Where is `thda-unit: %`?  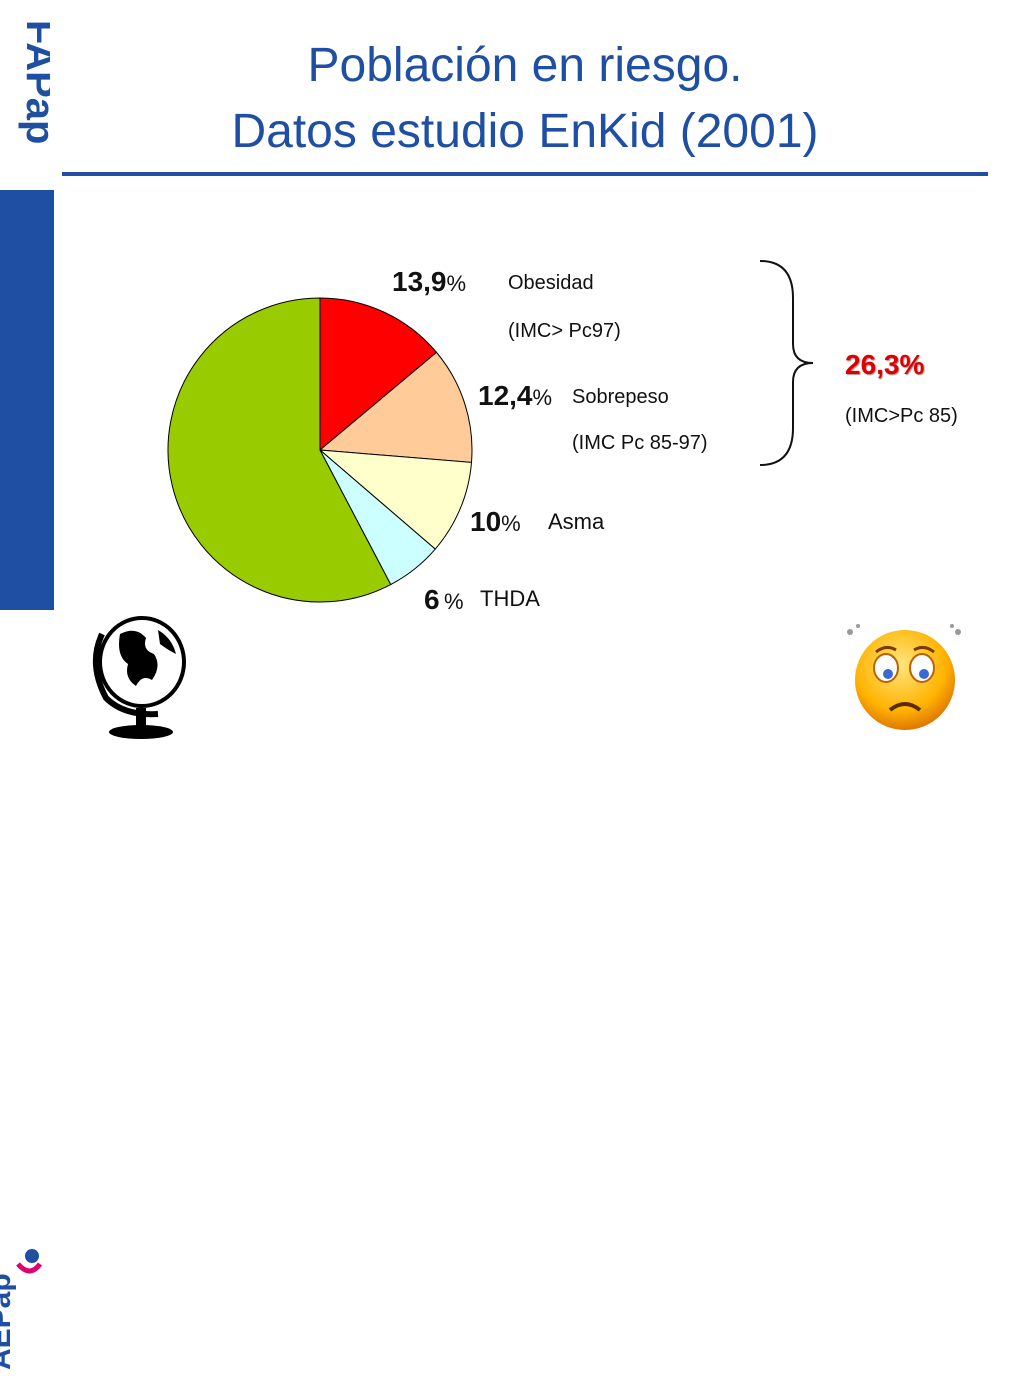 thda-unit: % is located at coordinates (454, 601).